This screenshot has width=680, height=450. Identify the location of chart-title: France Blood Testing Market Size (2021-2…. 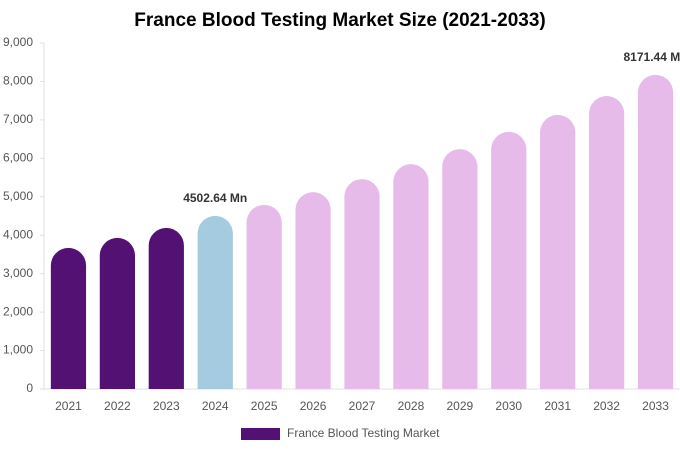
(339, 20).